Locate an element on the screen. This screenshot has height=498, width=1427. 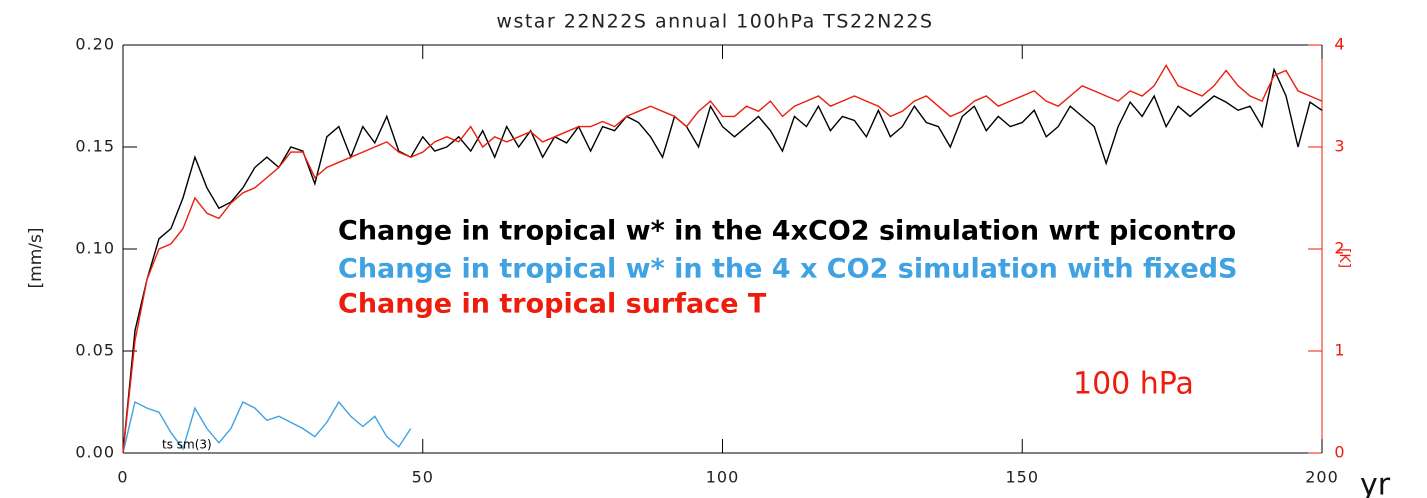
y-tick-label: 0.20 is located at coordinates (95, 44).